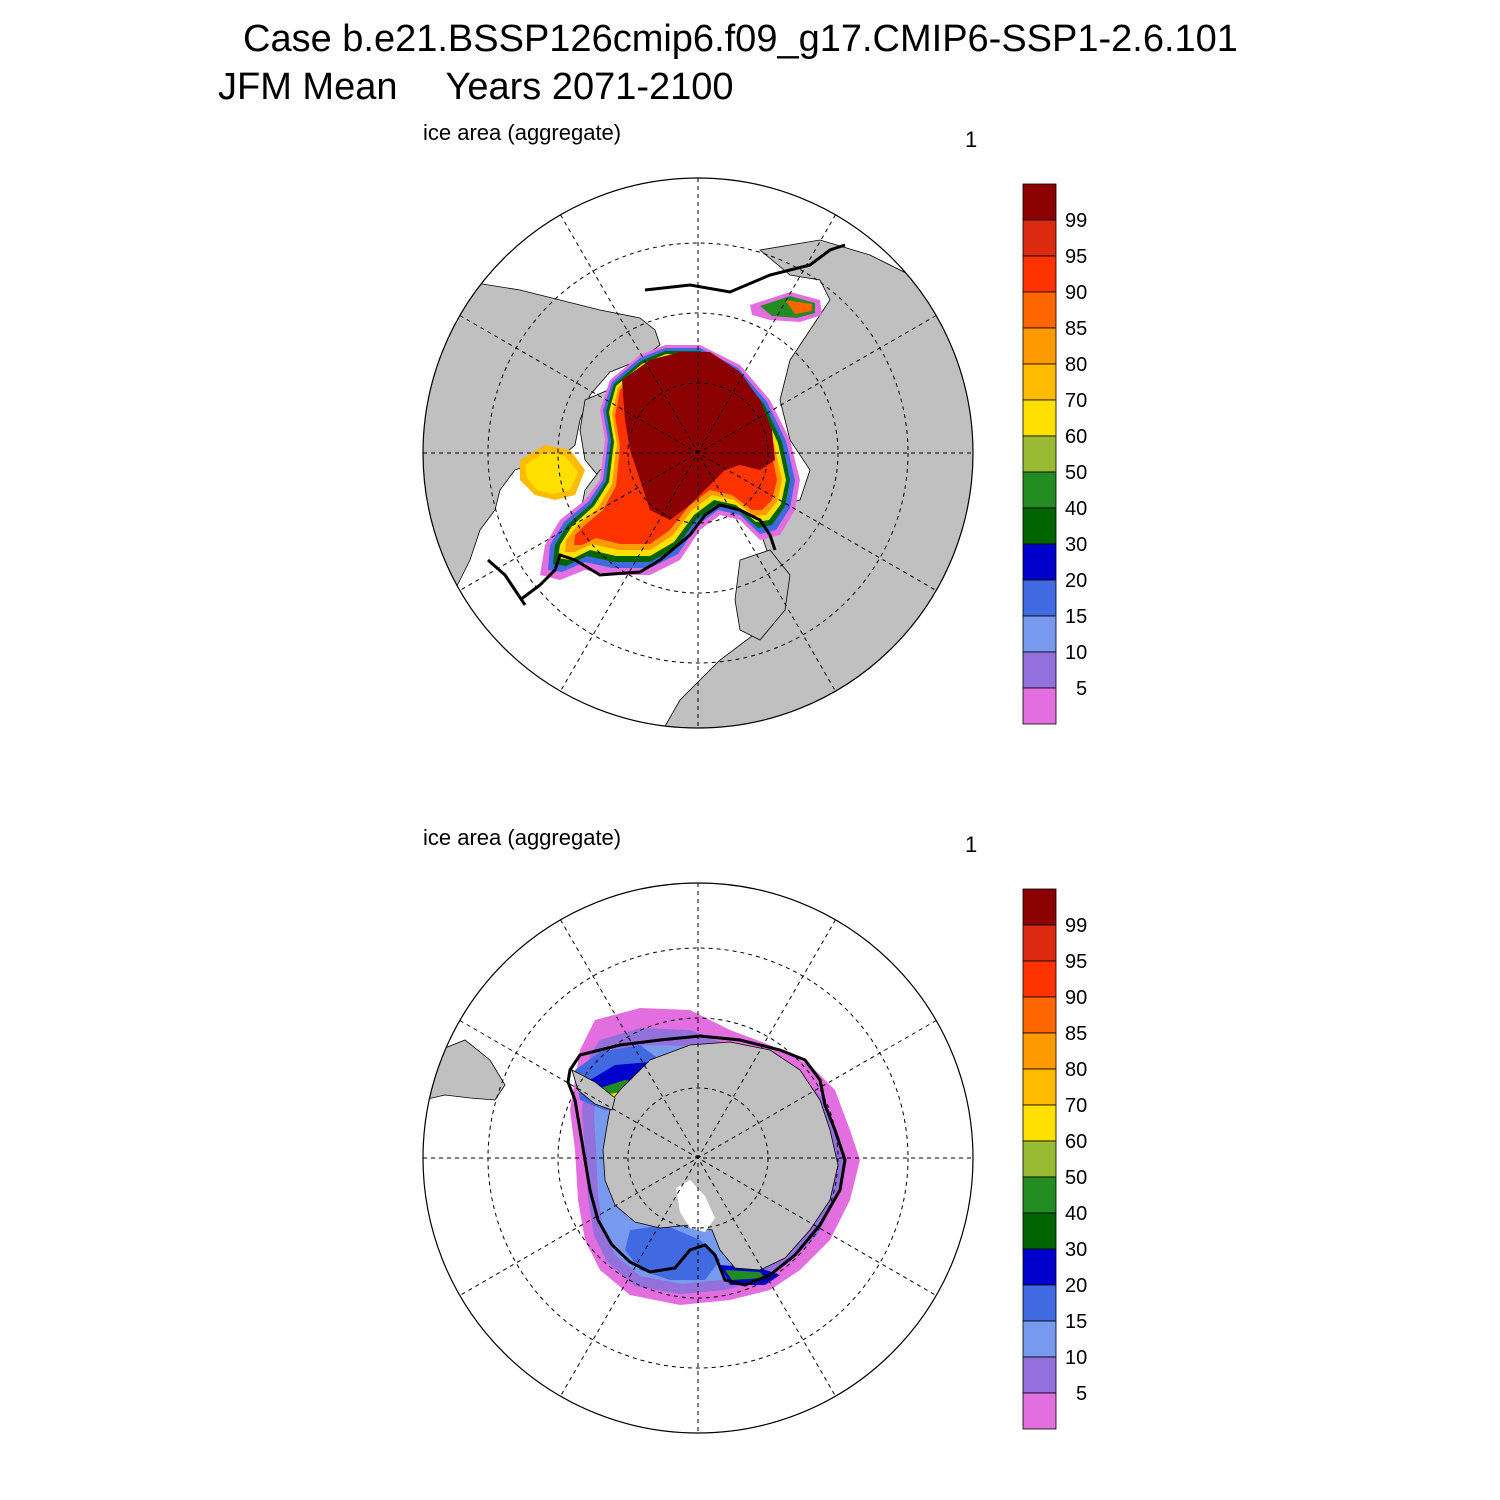 The image size is (1500, 1500). Describe the element at coordinates (1076, 1178) in the screenshot. I see `south-colorbar-label: 50` at that location.